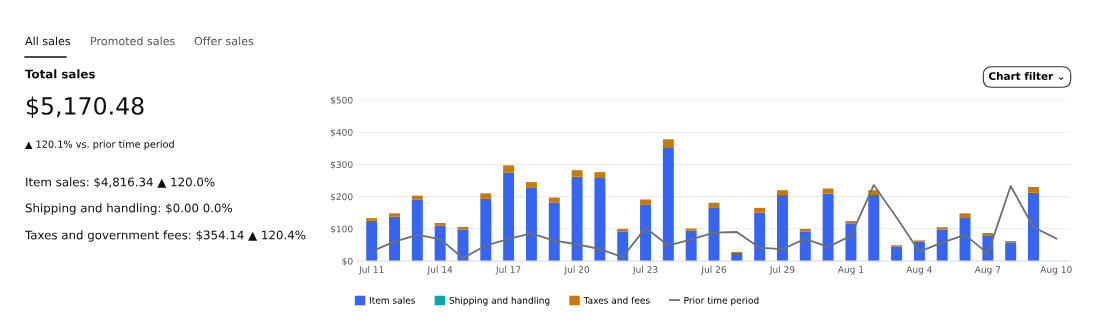 Image resolution: width=1103 pixels, height=333 pixels. Describe the element at coordinates (1026, 76) in the screenshot. I see `text: Chart filter ⌄` at that location.